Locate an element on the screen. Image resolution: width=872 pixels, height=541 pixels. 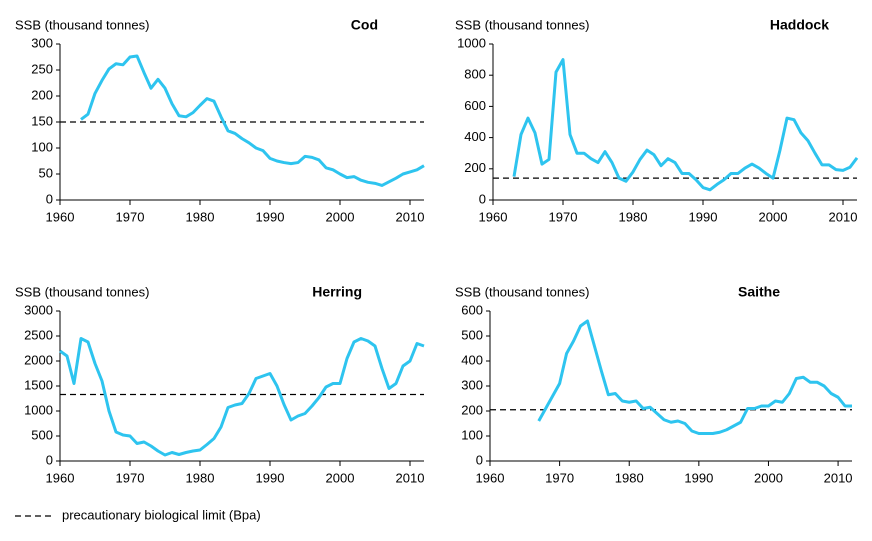
y-tick-label: 150 is located at coordinates (42, 120).